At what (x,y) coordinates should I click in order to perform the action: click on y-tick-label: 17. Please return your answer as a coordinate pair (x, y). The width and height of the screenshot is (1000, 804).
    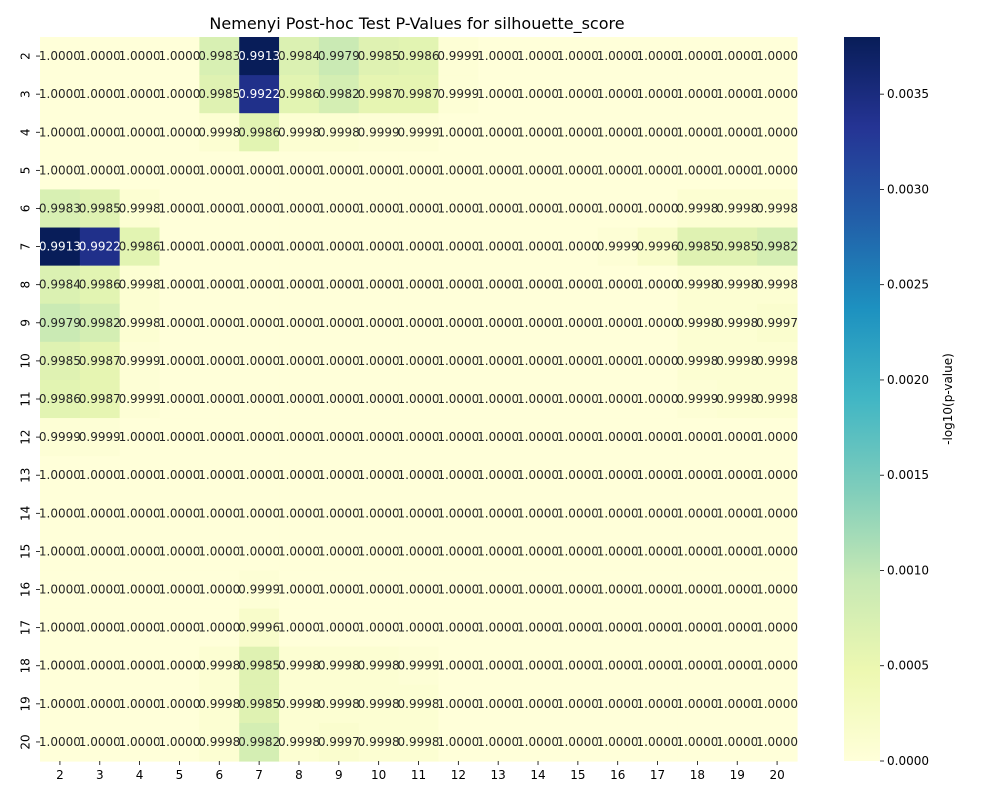
    Looking at the image, I should click on (26, 627).